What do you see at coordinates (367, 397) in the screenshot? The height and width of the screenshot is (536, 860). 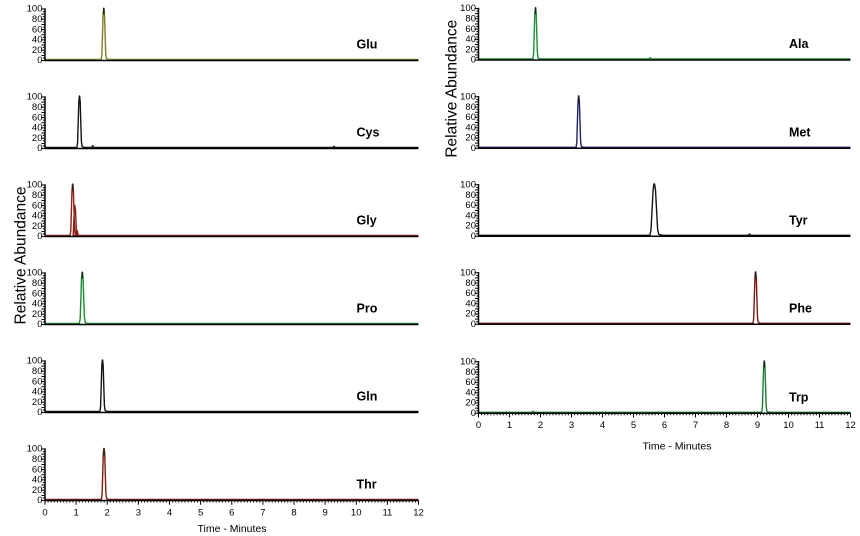 I see `svg-text: Gln` at bounding box center [367, 397].